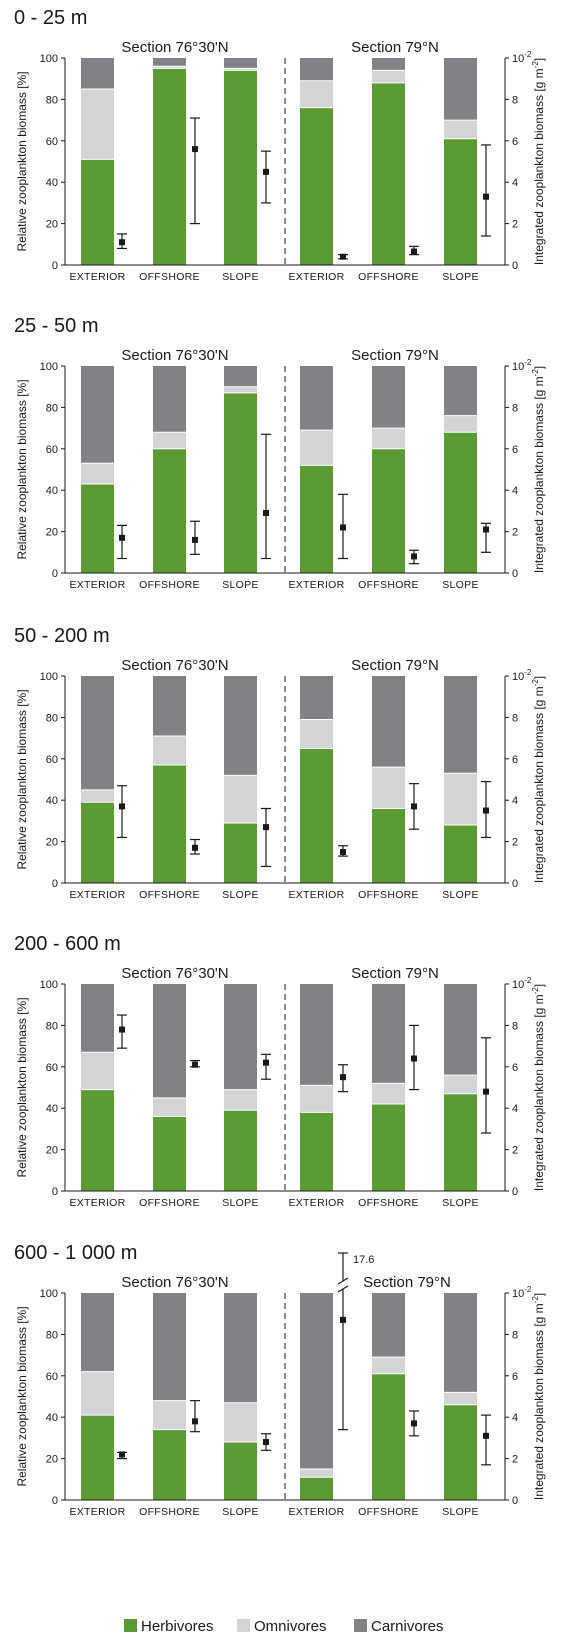 This screenshot has width=566, height=1642. Describe the element at coordinates (355, 1341) in the screenshot. I see `biomass-errorbar: 17.6` at that location.